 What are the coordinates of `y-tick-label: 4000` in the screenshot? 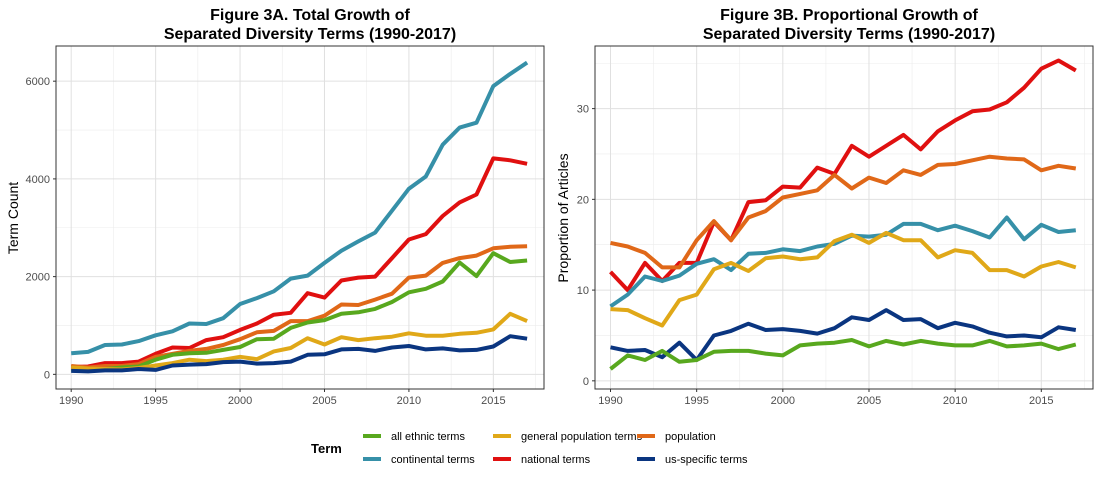 It's located at (38, 180).